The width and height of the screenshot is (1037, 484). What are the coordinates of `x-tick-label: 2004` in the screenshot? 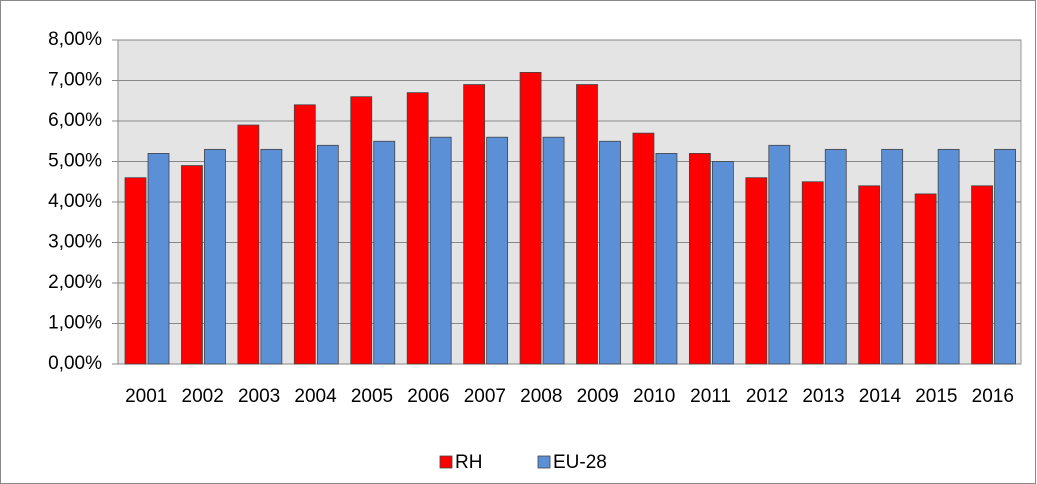 It's located at (315, 396).